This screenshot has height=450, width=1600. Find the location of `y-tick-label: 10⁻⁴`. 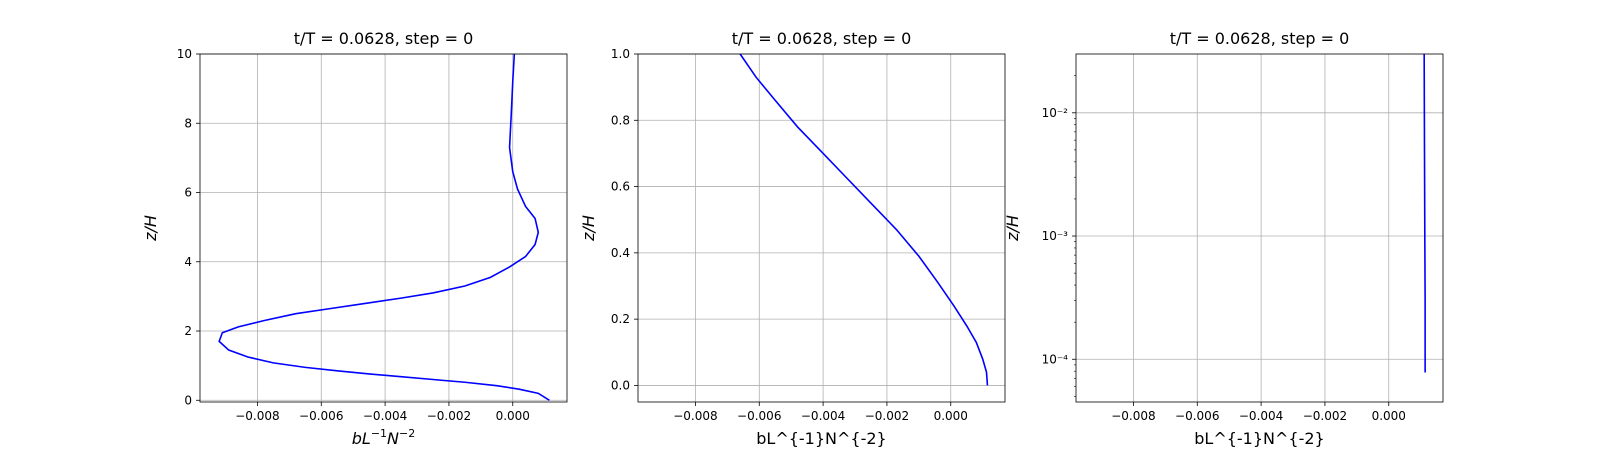

y-tick-label: 10⁻⁴ is located at coordinates (1055, 359).